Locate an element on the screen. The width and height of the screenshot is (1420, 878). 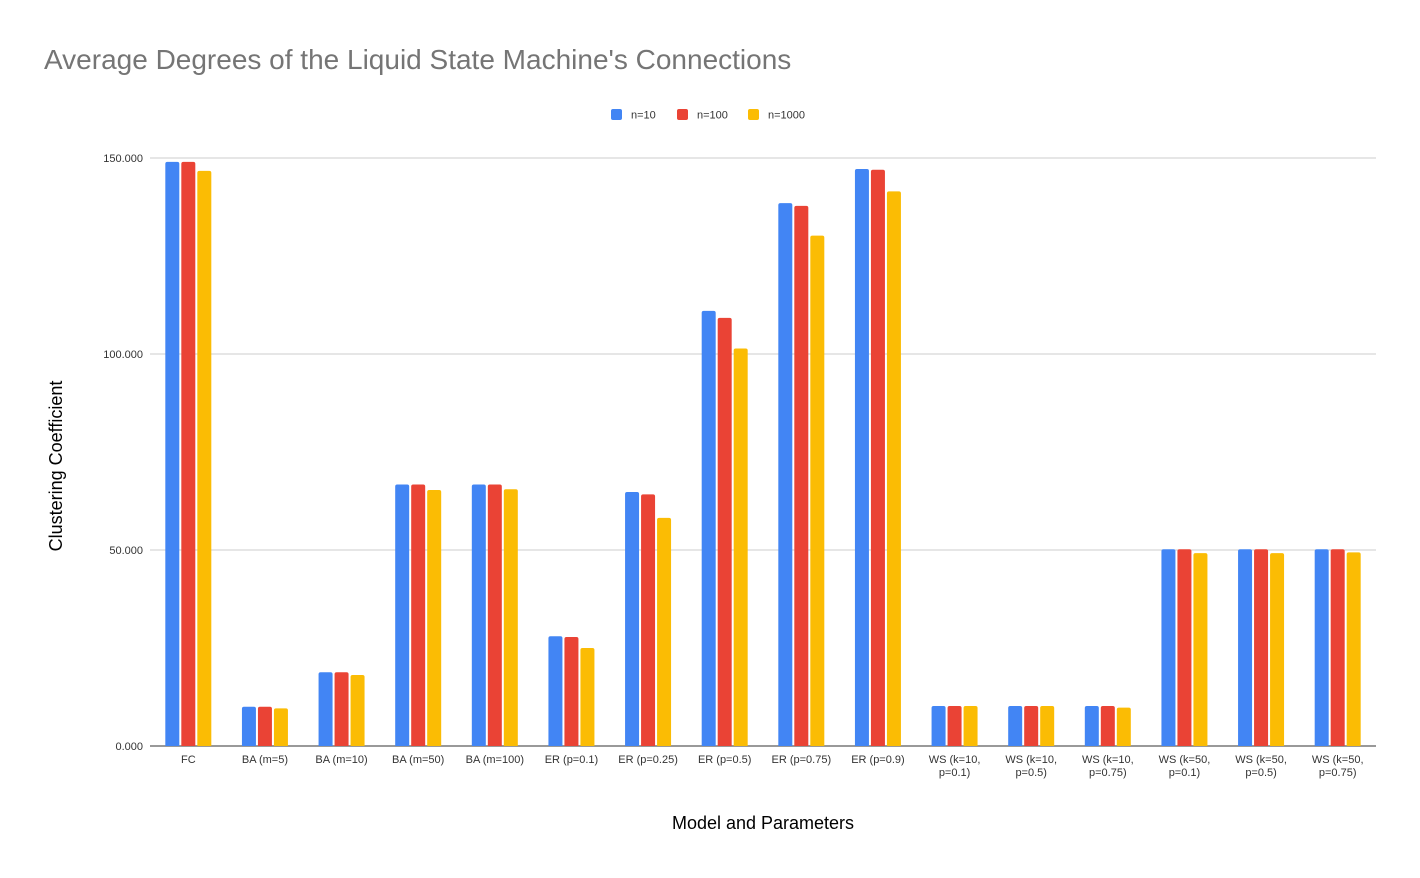
x-tick-label-line: FC is located at coordinates (188, 760).